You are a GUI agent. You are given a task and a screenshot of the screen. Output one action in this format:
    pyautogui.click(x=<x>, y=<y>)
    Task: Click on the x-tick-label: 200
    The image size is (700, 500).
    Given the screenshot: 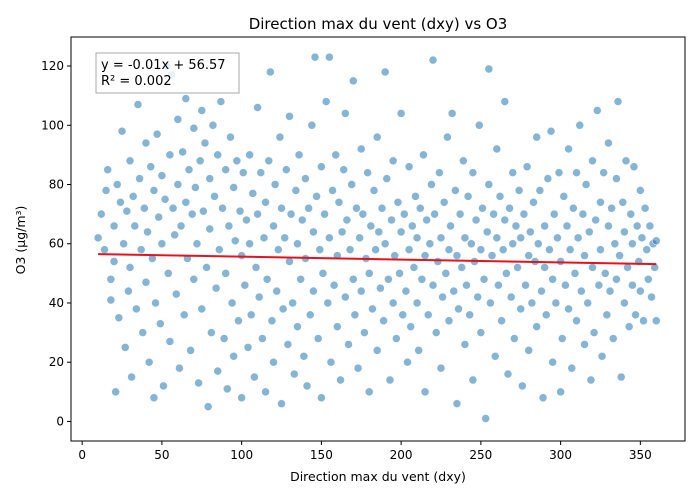 What is the action you would take?
    pyautogui.click(x=401, y=455)
    